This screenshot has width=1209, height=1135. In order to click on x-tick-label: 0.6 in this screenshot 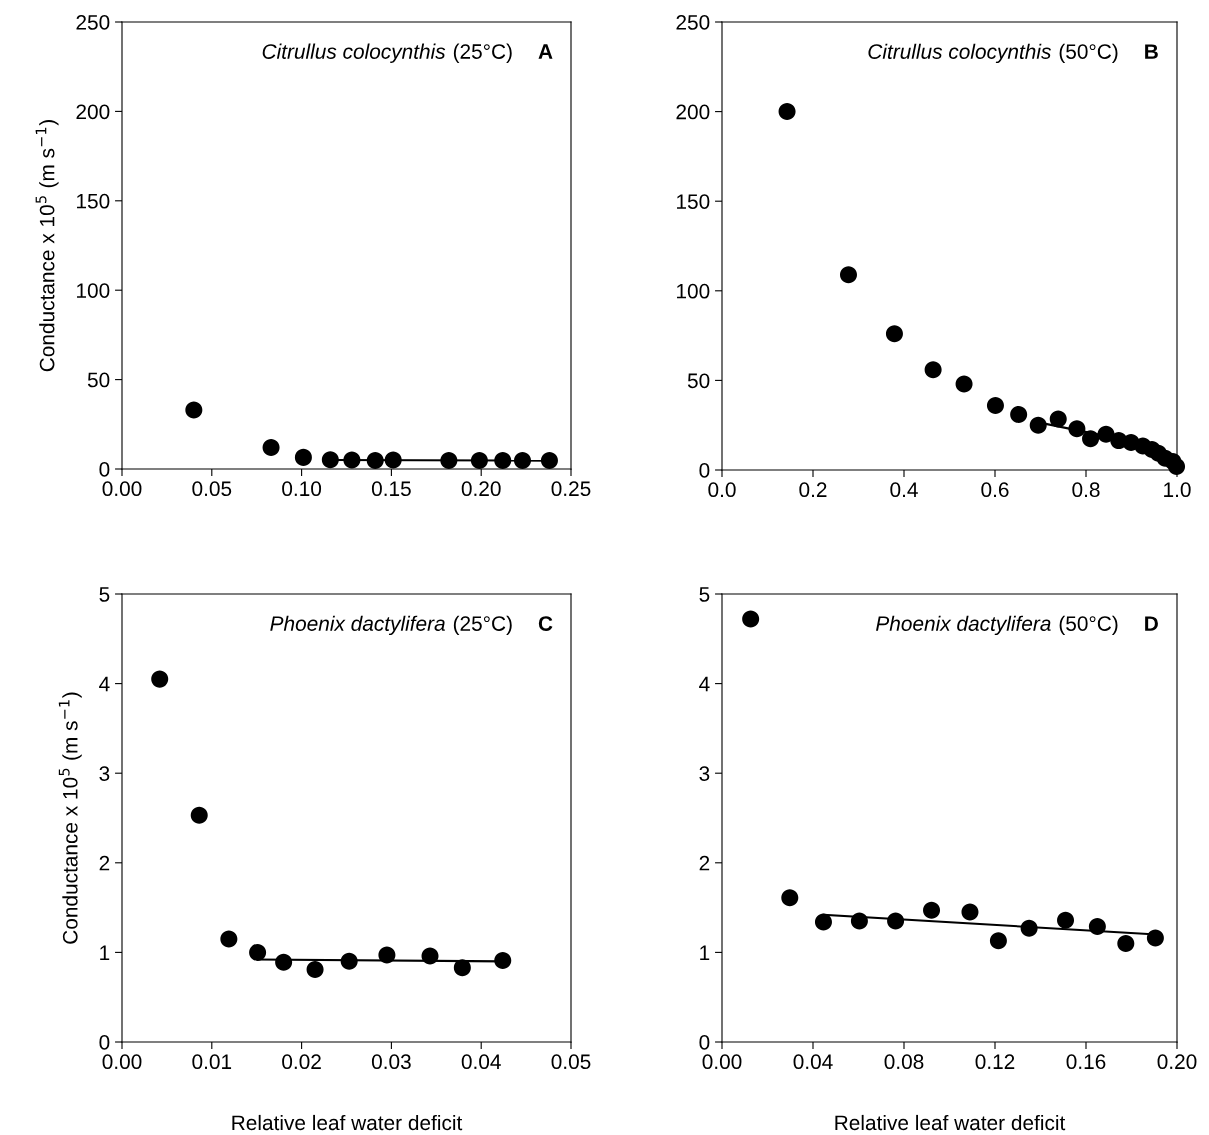, I will do `click(995, 490)`.